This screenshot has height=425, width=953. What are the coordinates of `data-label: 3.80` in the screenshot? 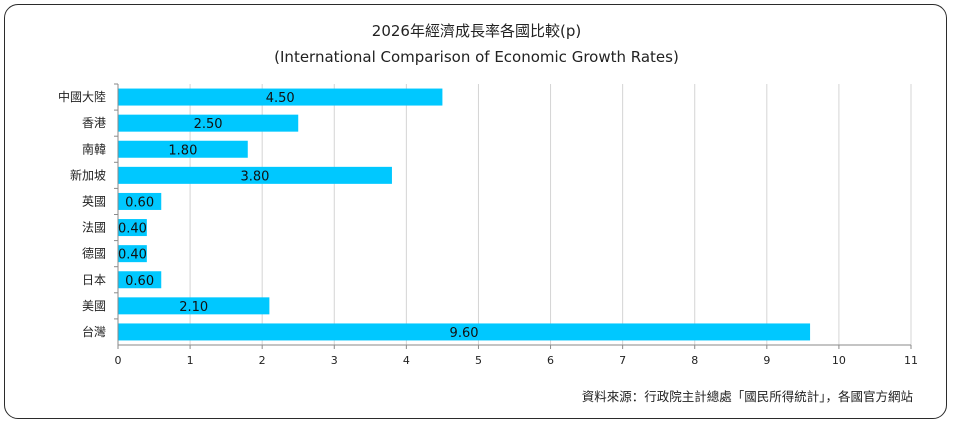 It's located at (254, 176).